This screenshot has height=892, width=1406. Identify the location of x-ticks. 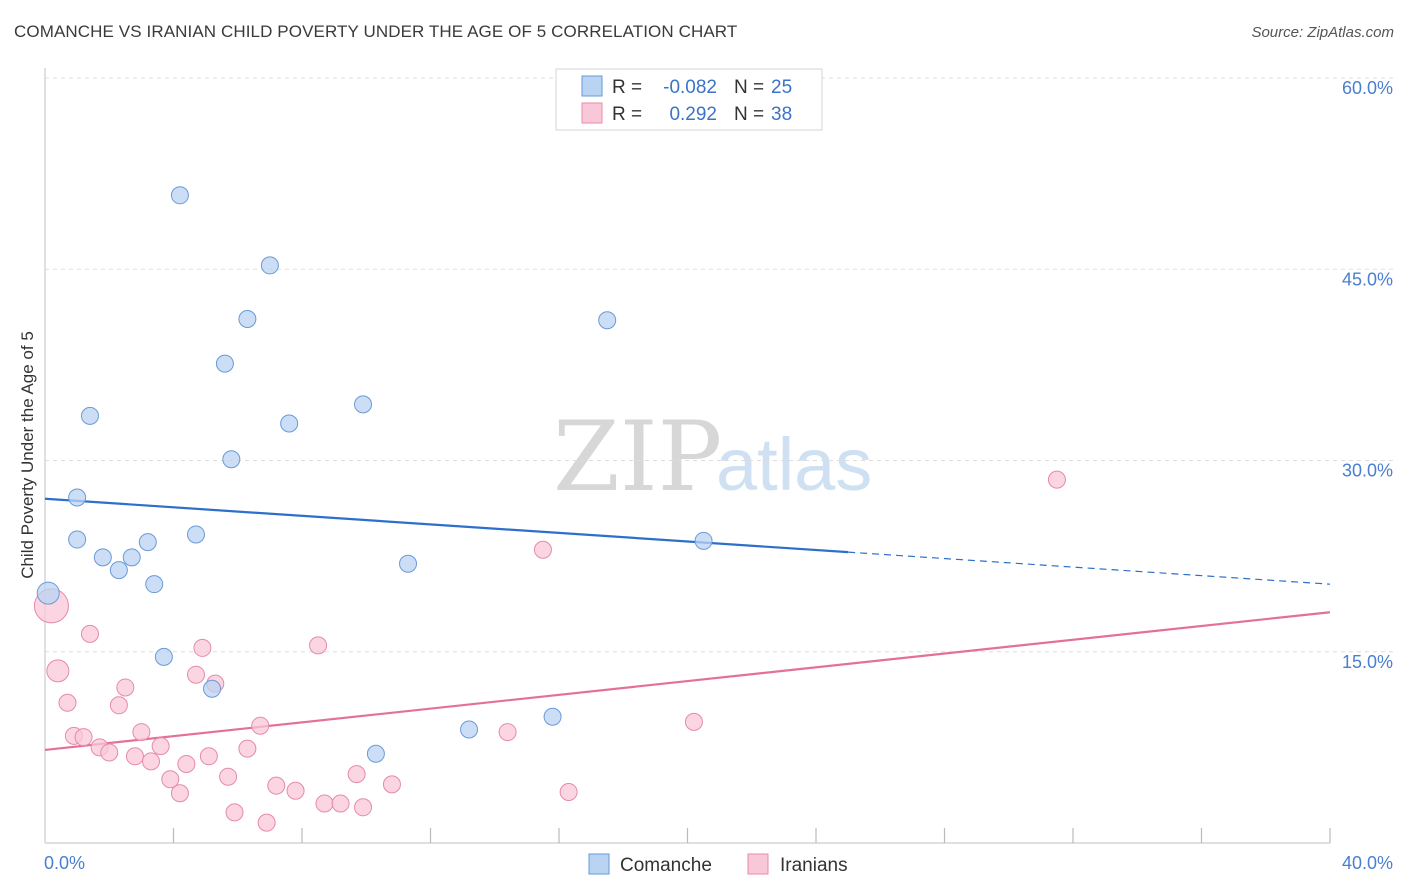
(751, 835).